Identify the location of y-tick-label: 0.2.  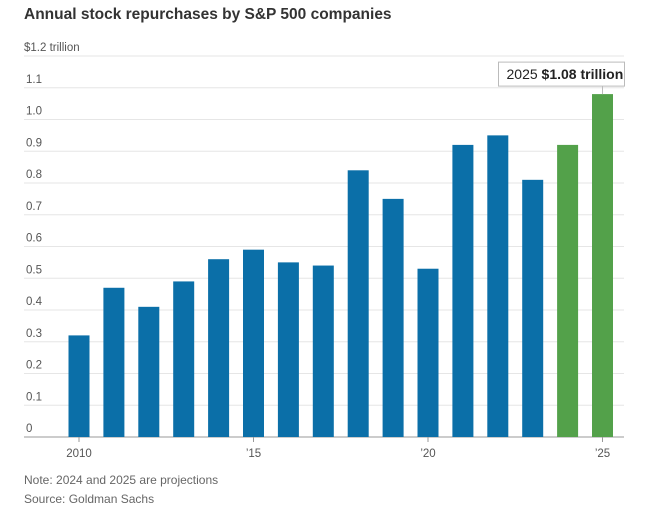
(34, 366).